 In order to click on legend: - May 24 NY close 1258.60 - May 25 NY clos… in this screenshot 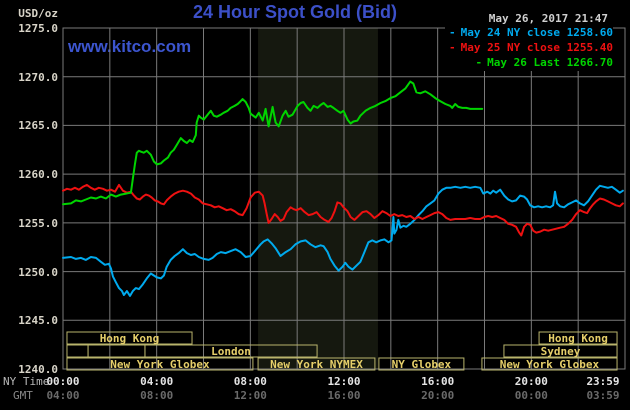, I will do `click(529, 48)`.